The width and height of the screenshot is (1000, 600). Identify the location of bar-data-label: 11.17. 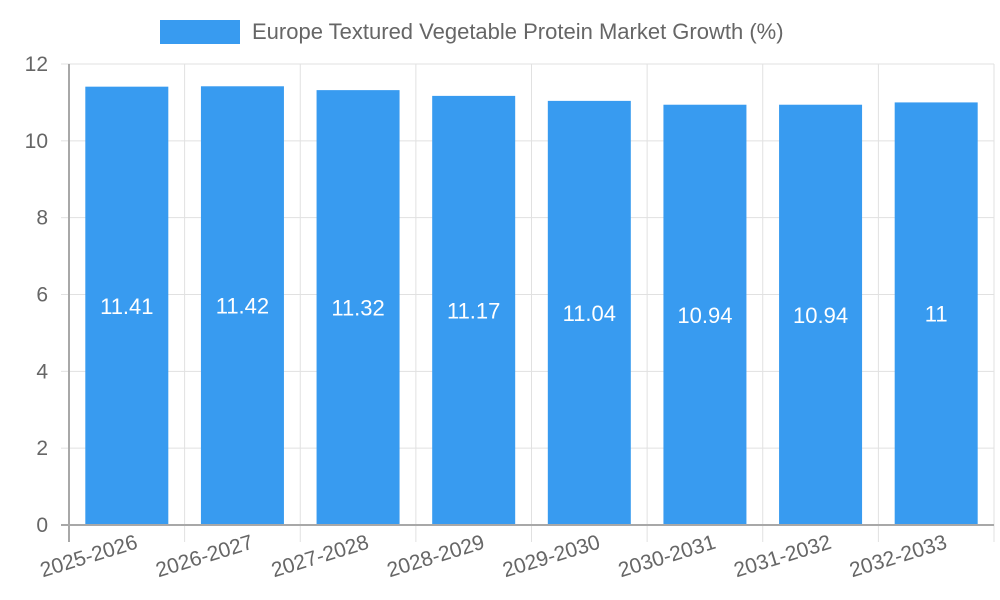
(473, 310).